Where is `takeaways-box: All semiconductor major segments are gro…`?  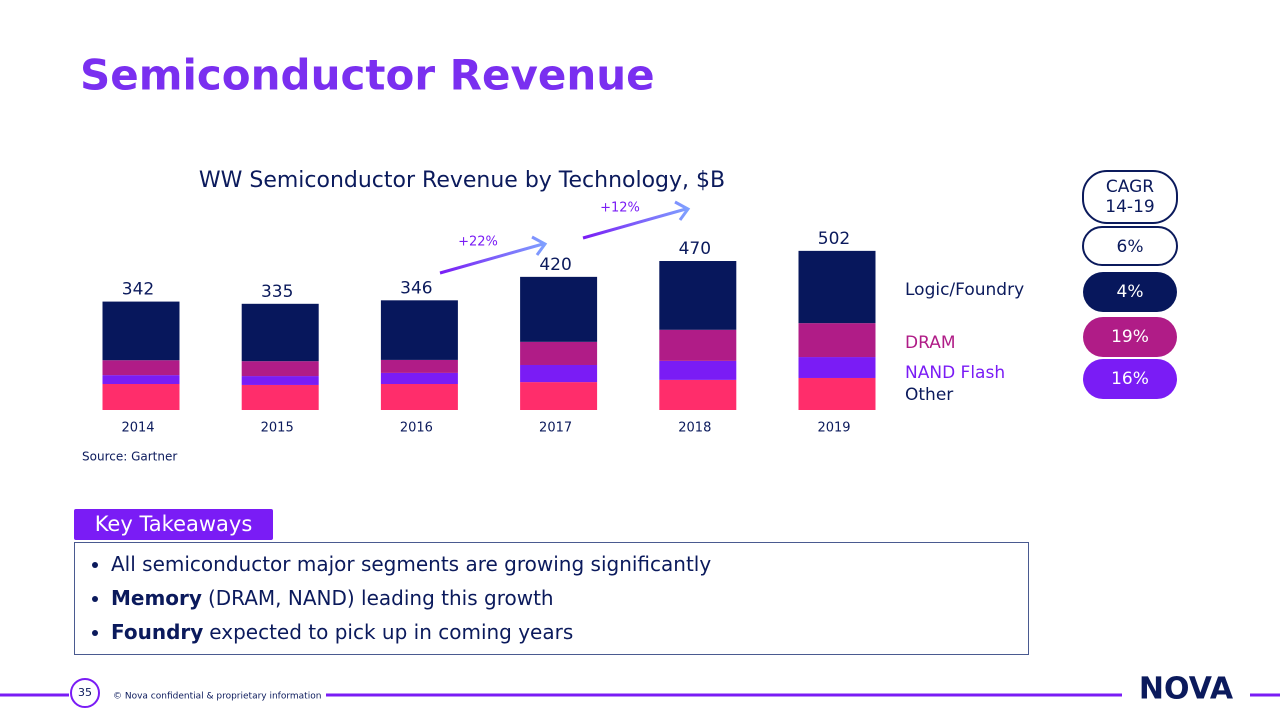
takeaways-box: All semiconductor major segments are gro… is located at coordinates (551, 598).